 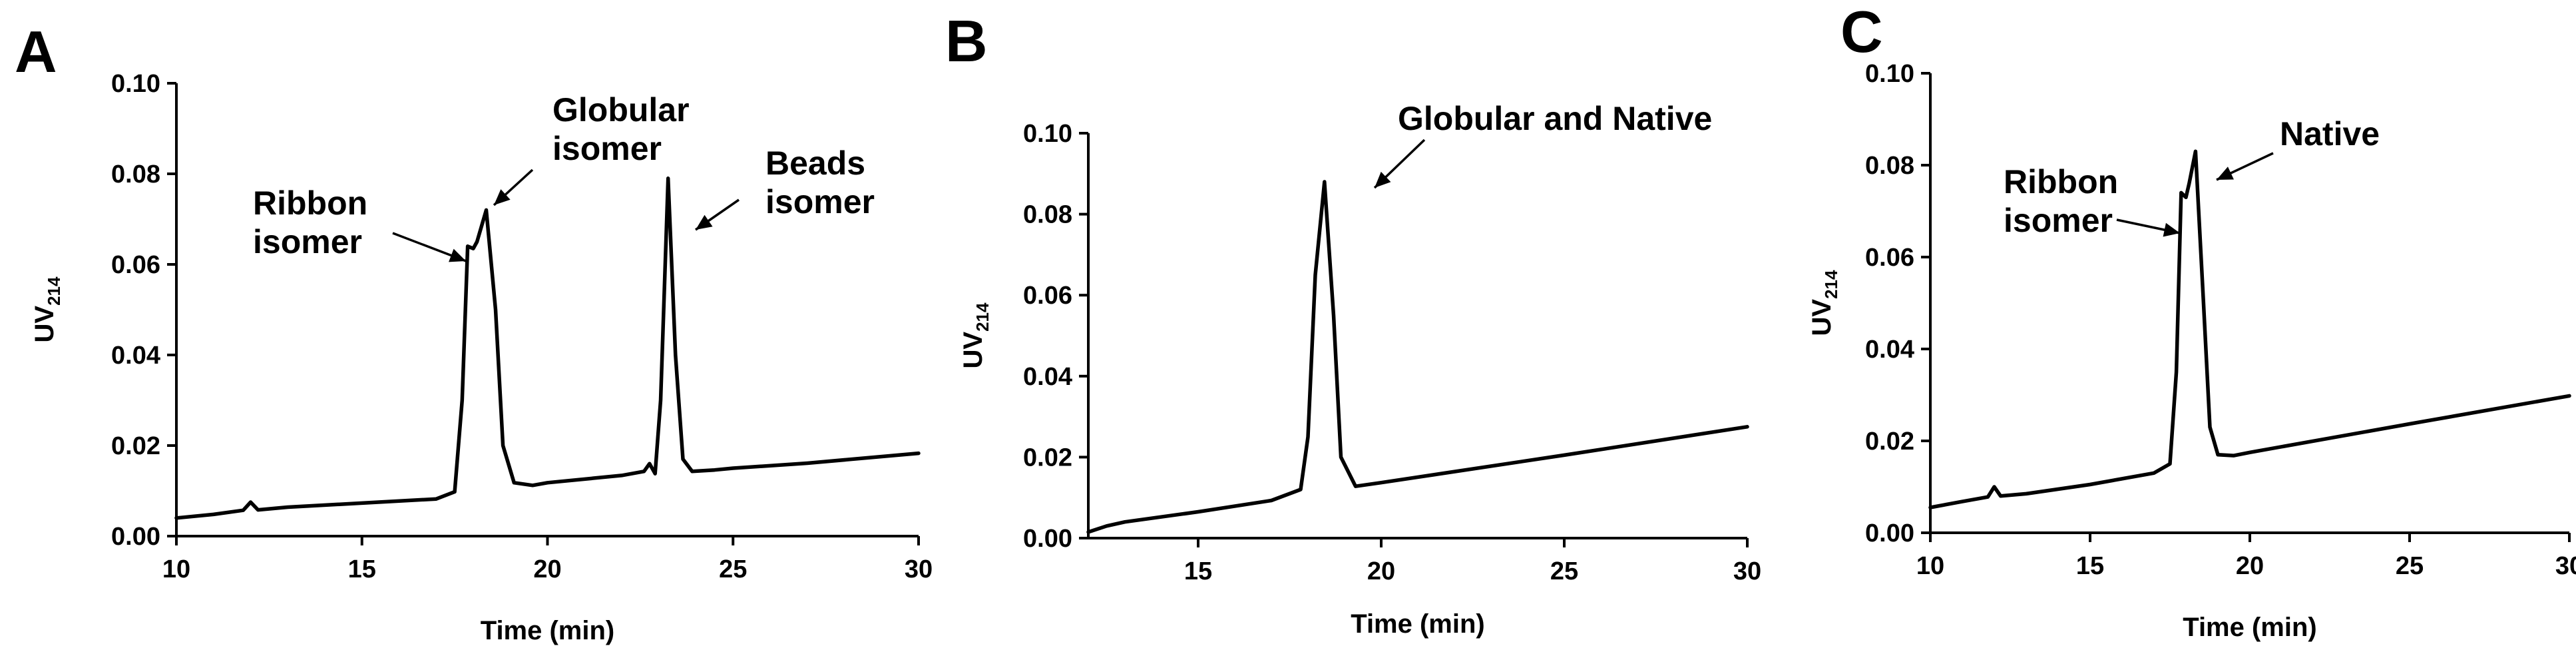 What do you see at coordinates (143, 311) in the screenshot?
I see `panel-a-y-ticks: 0.00 0.02 0.04 0.06 0.08 0.10` at bounding box center [143, 311].